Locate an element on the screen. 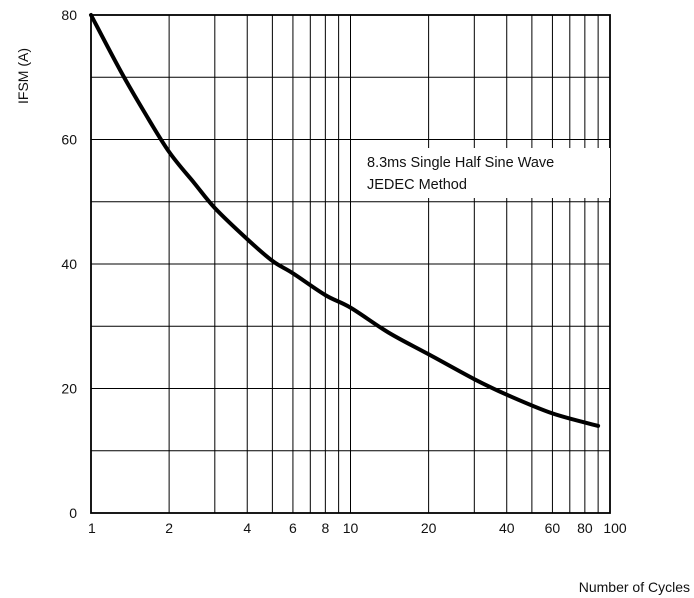  y-tick-labels: 0 20 40 60 80 is located at coordinates (69, 264).